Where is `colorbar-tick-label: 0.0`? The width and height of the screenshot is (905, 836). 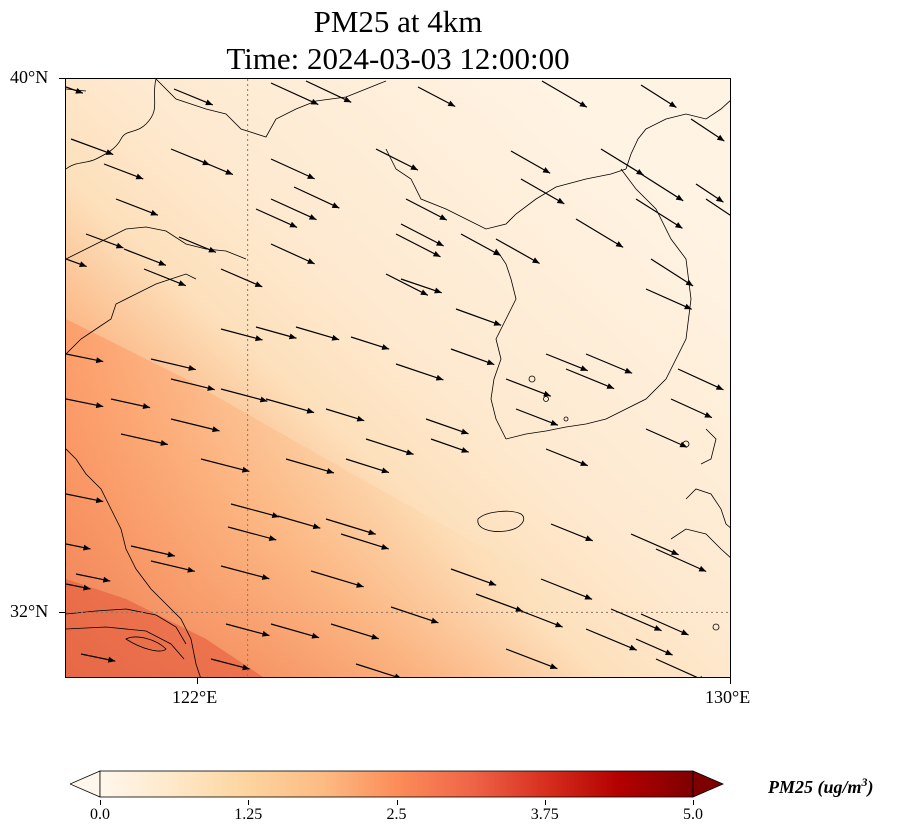 colorbar-tick-label: 0.0 is located at coordinates (100, 814).